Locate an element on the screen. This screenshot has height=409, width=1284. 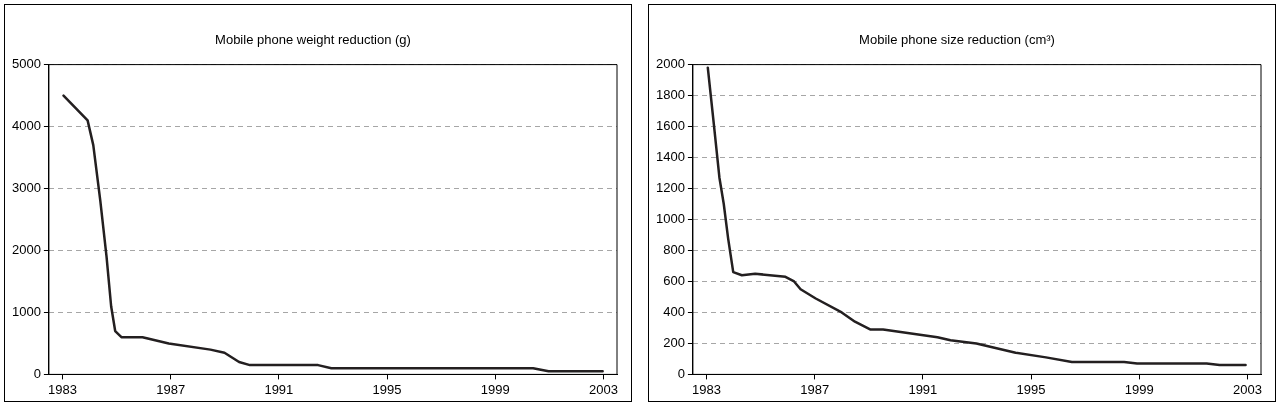
y-tick-label: 200 is located at coordinates (674, 342).